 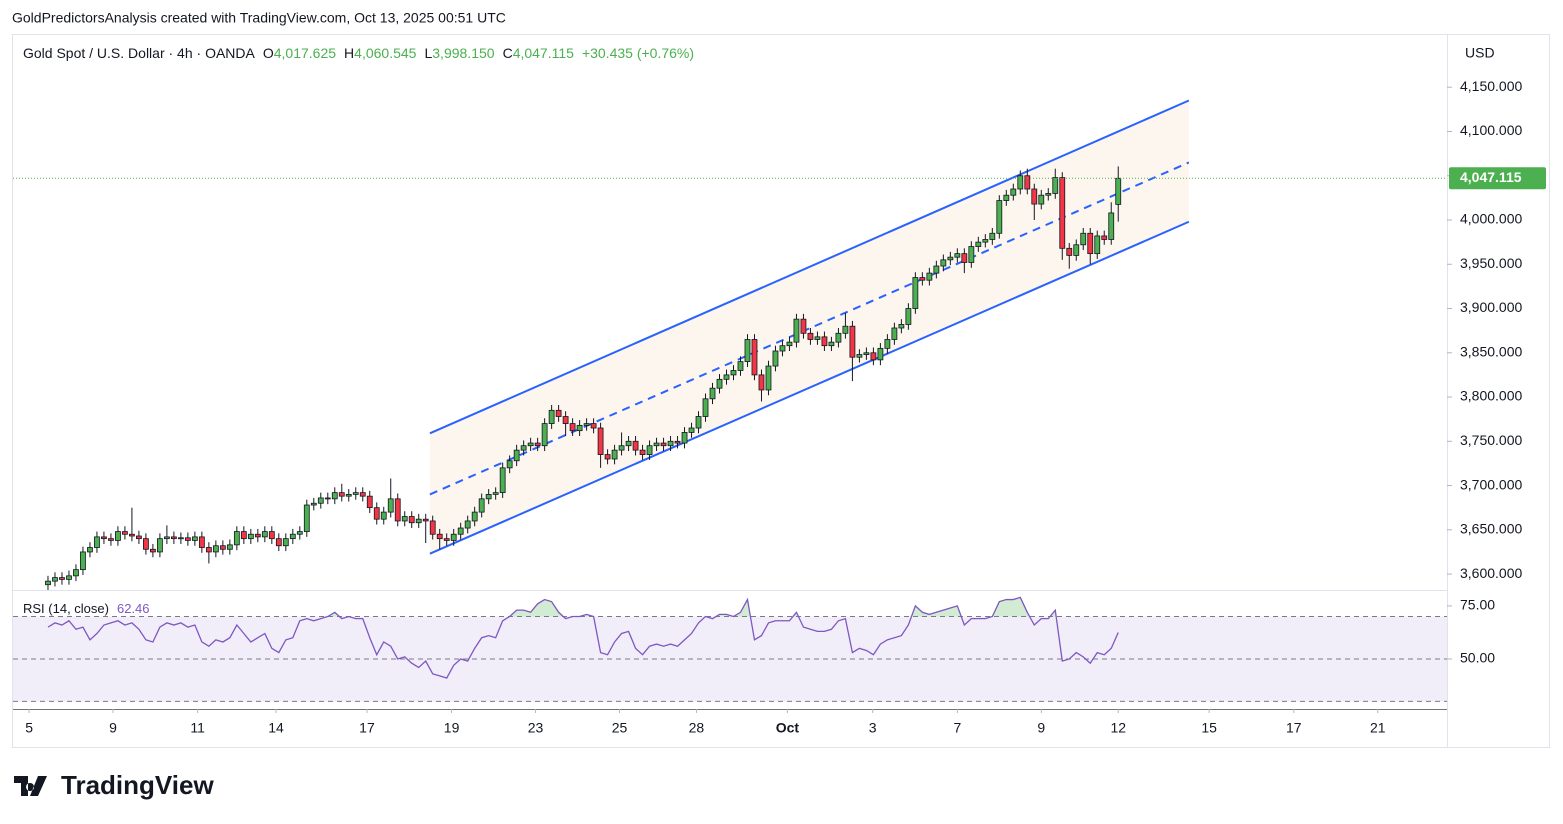 I want to click on y-tick-label: 3,600.000, so click(x=1491, y=573).